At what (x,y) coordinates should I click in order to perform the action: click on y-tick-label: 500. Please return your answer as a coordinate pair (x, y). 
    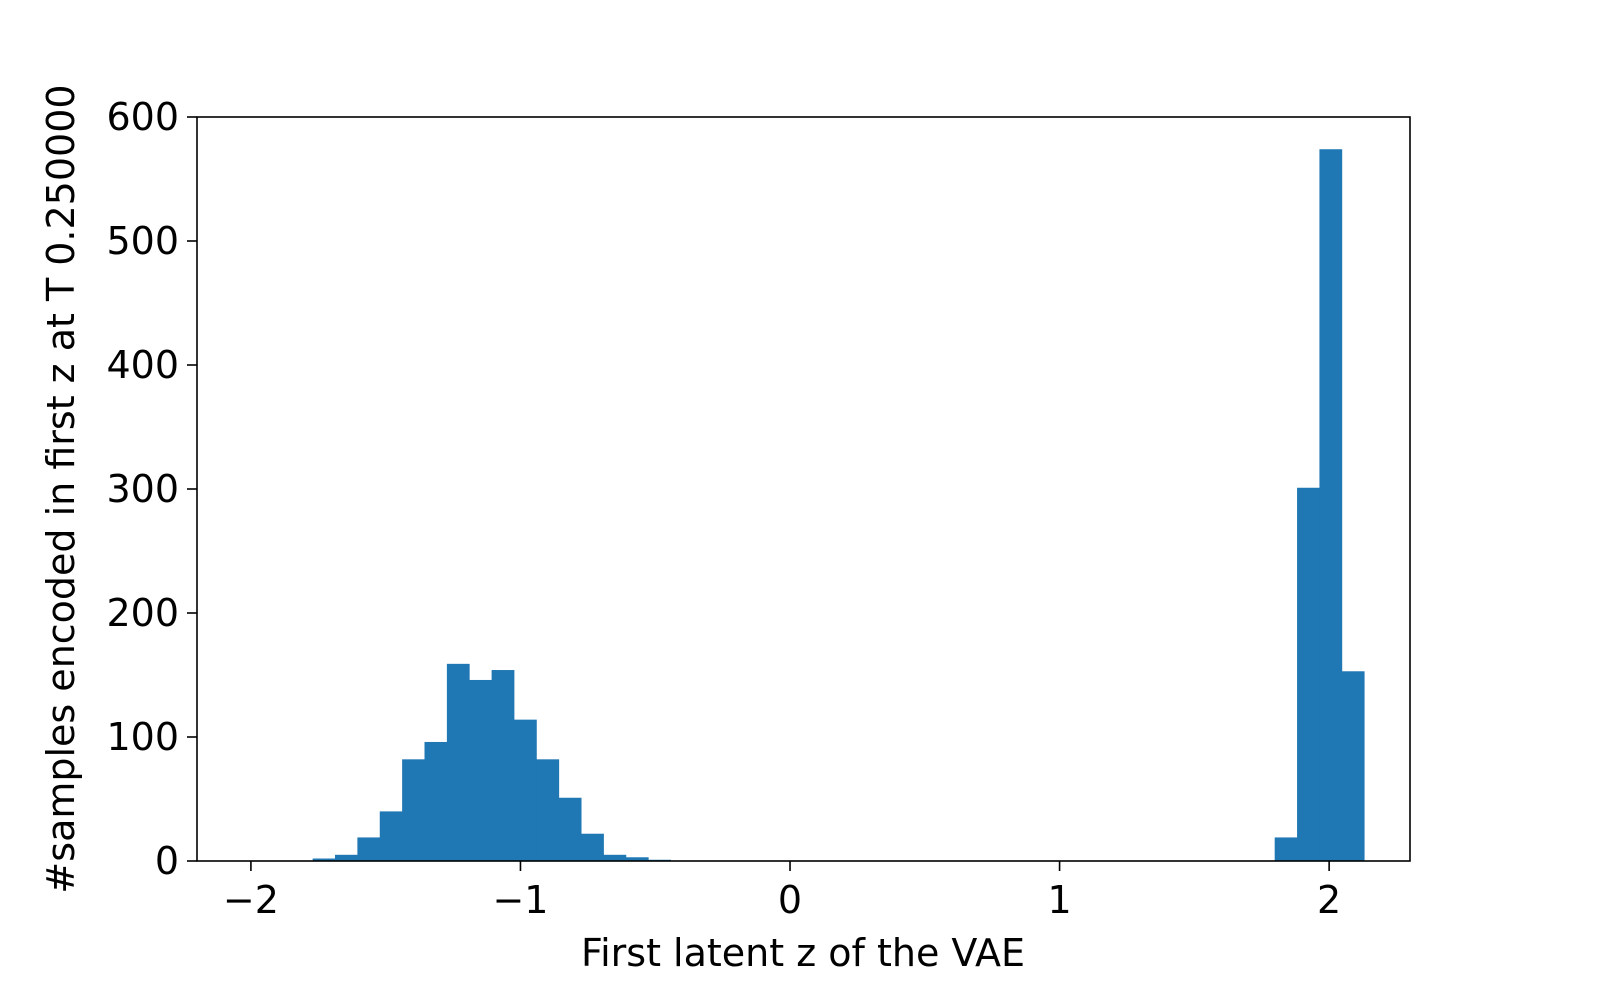
    Looking at the image, I should click on (142, 241).